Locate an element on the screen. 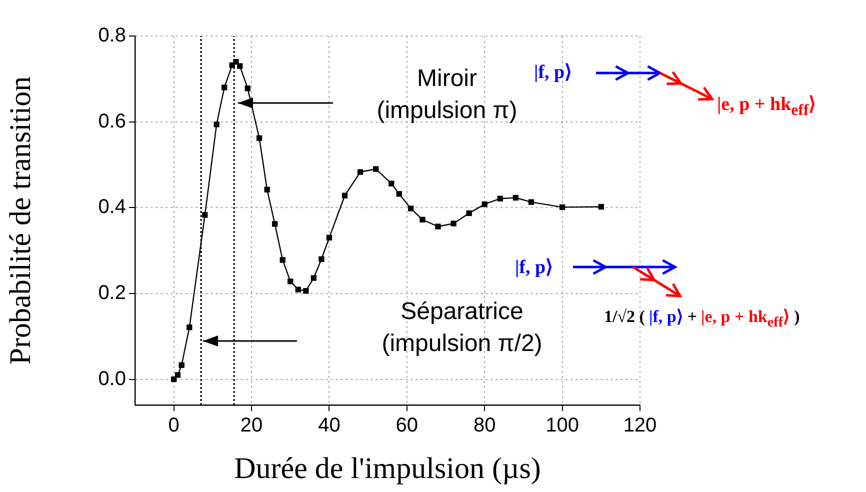 The width and height of the screenshot is (866, 492). annotation: 1/√2 ( is located at coordinates (624, 317).